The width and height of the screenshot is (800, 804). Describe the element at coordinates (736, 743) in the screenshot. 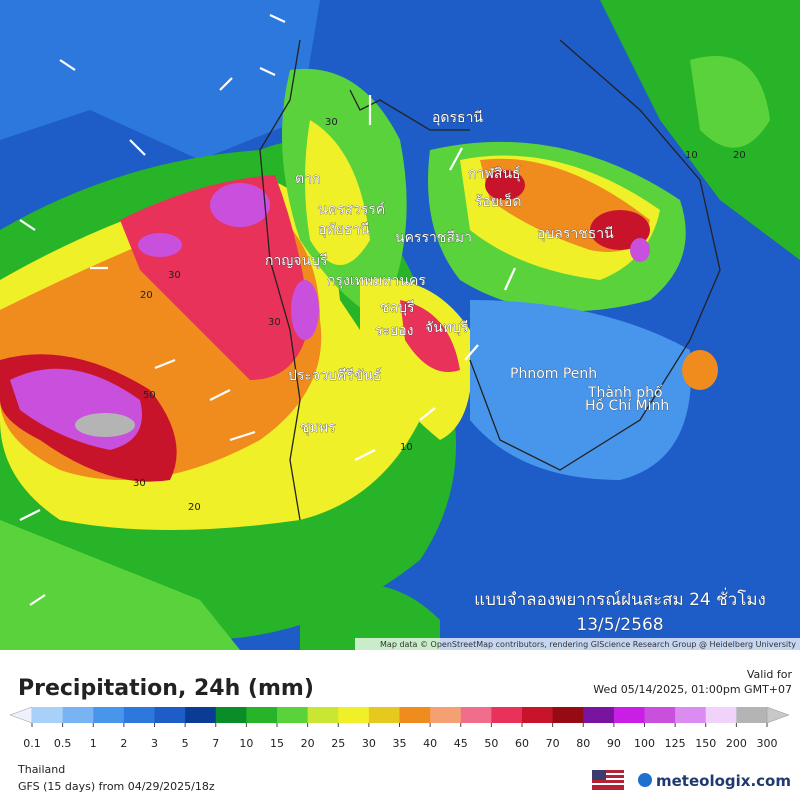

I see `scale-label: 200` at that location.